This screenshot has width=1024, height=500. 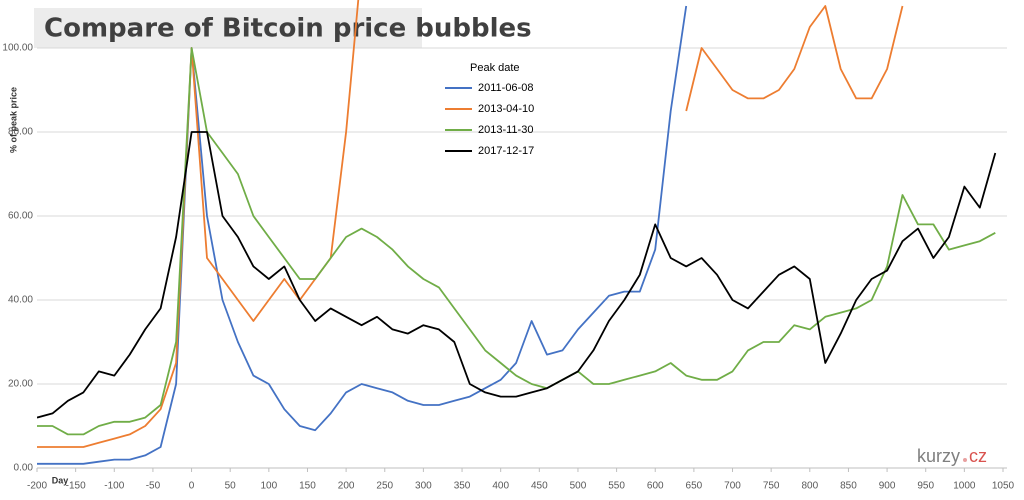 What do you see at coordinates (60, 480) in the screenshot?
I see `x-axis-label: Day` at bounding box center [60, 480].